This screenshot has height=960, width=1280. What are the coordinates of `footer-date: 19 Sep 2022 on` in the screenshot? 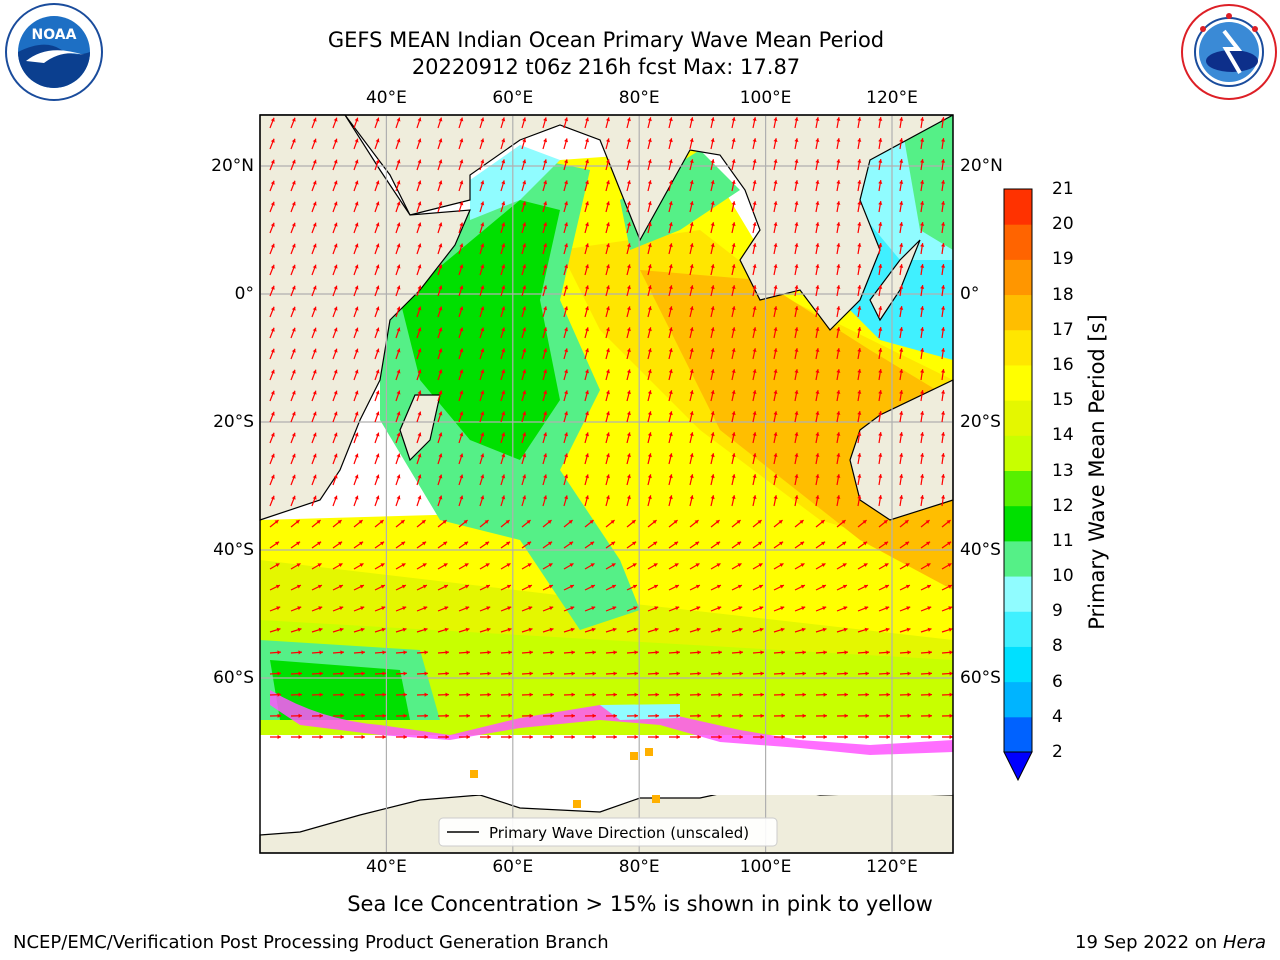 It's located at (1149, 942).